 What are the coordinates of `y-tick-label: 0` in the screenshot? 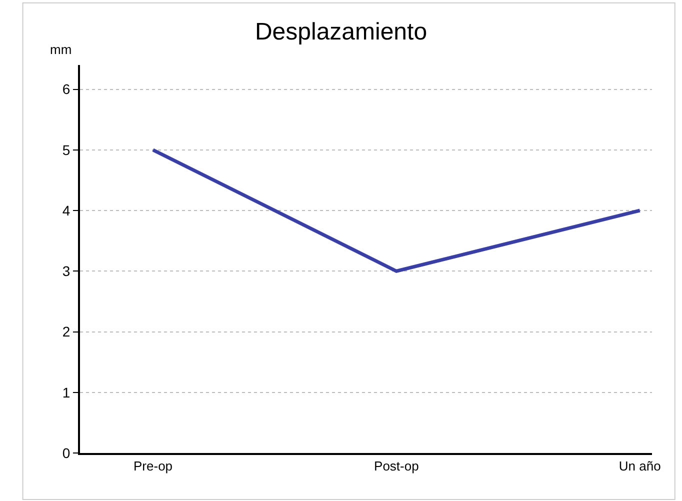 It's located at (66, 452).